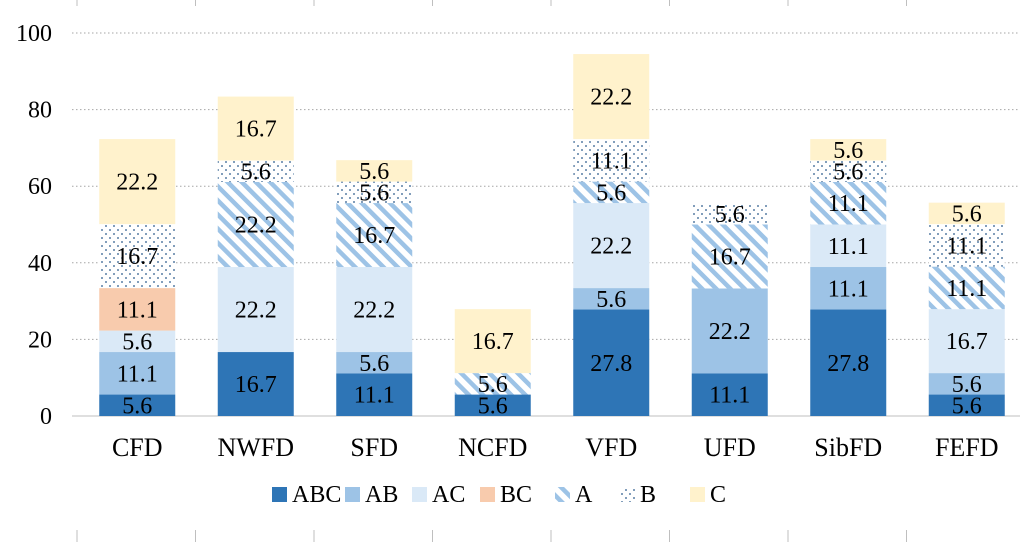 This screenshot has width=1024, height=542. I want to click on bar-segment-a-fefd, so click(966, 288).